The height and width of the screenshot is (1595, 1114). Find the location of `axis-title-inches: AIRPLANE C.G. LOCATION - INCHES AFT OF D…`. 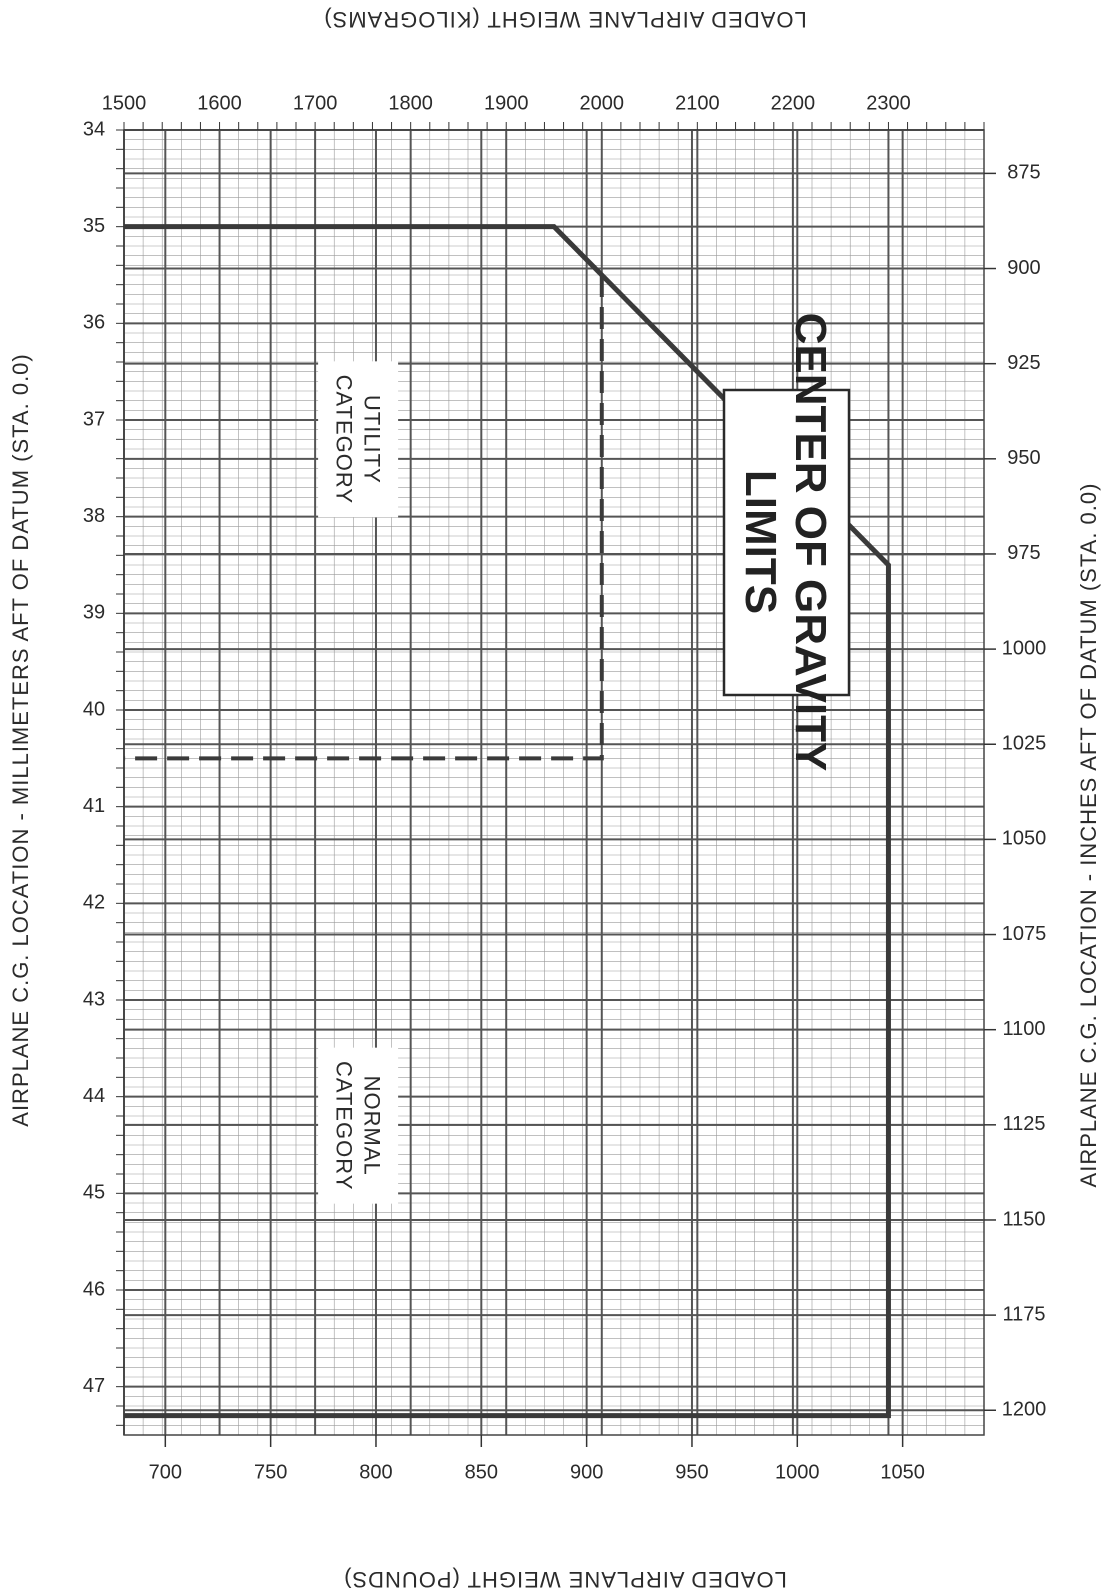

axis-title-inches: AIRPLANE C.G. LOCATION - INCHES AFT OF D… is located at coordinates (1088, 835).